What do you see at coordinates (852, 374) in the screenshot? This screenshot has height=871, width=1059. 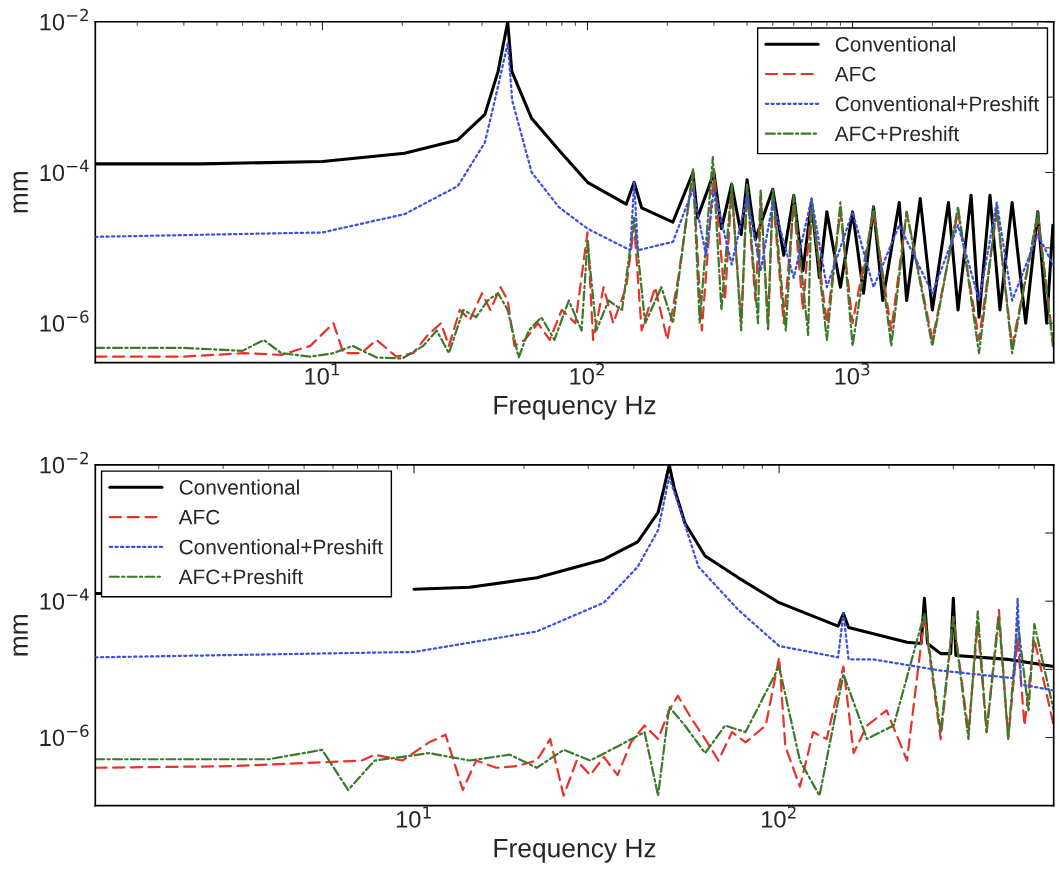 I see `x-tick-label: 10$^{3}$` at bounding box center [852, 374].